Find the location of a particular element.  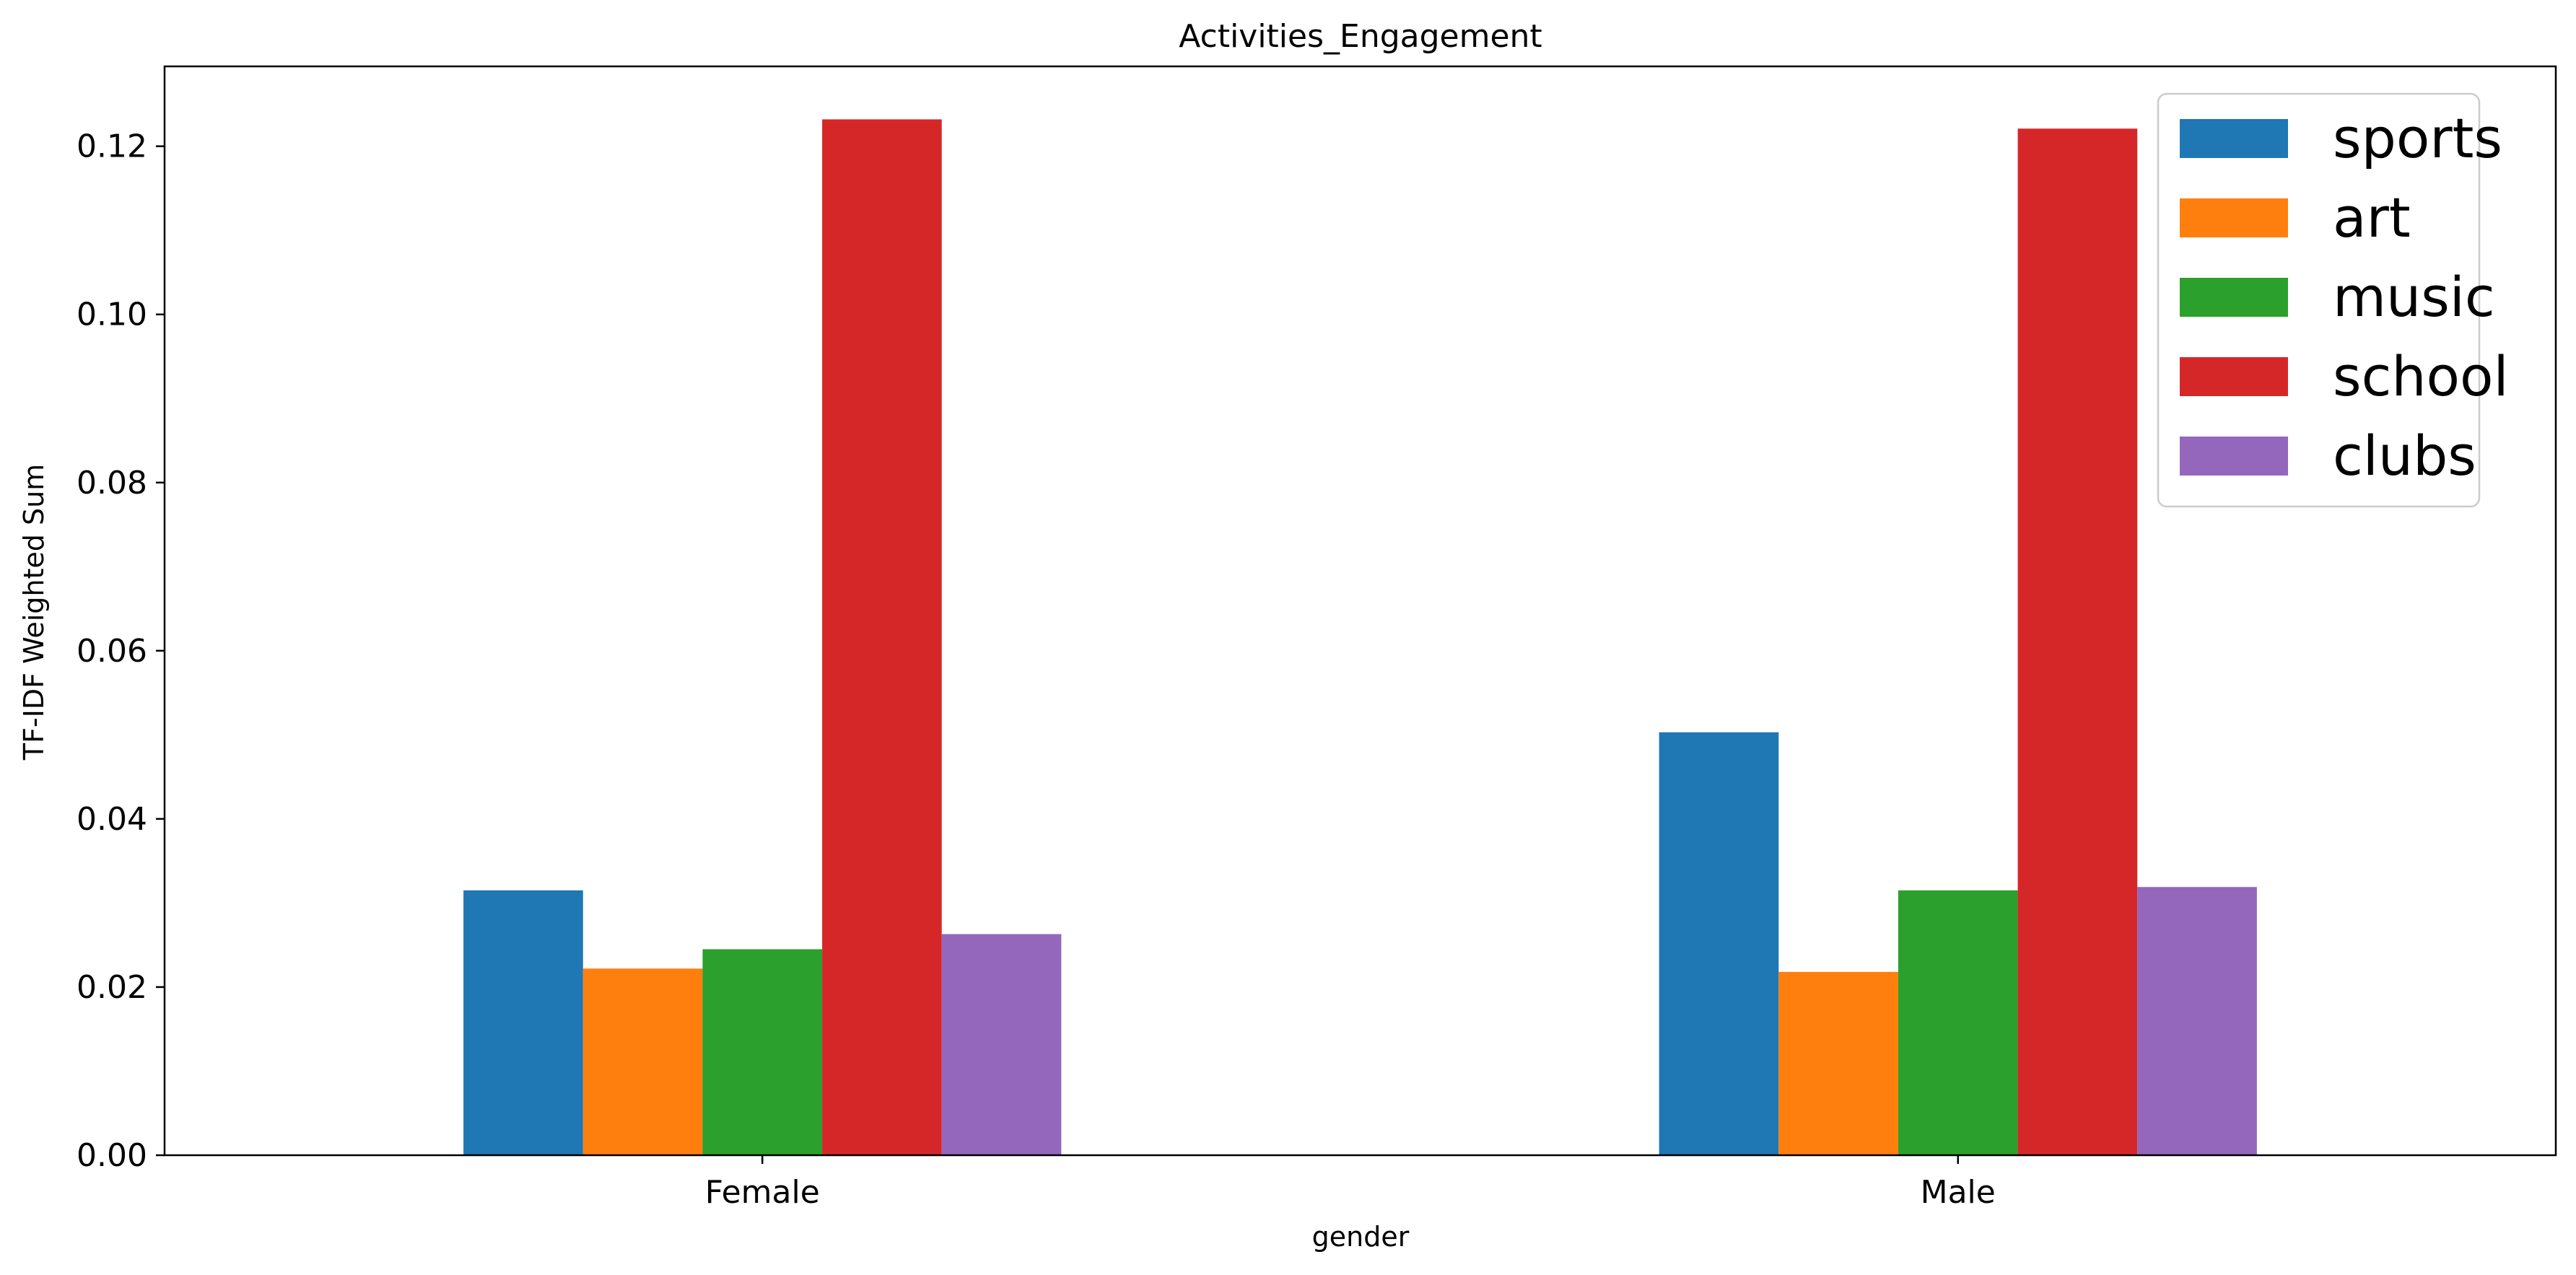

legend-label-school: school is located at coordinates (2421, 376).